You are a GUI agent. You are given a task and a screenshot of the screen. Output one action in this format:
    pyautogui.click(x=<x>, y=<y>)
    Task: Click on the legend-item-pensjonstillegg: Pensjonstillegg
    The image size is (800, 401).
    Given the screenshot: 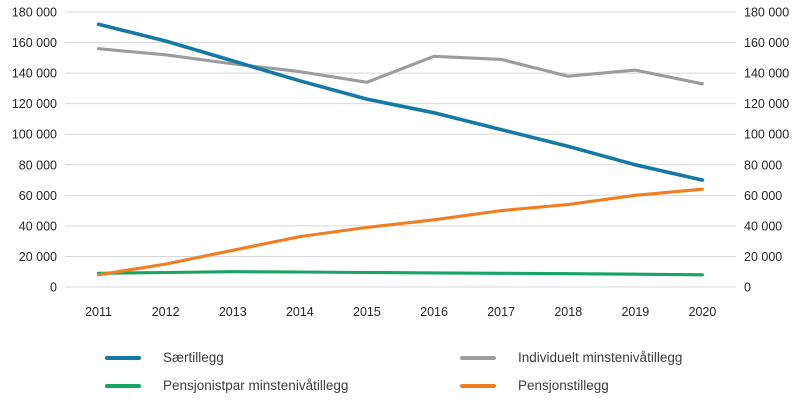 What is the action you would take?
    pyautogui.click(x=612, y=385)
    